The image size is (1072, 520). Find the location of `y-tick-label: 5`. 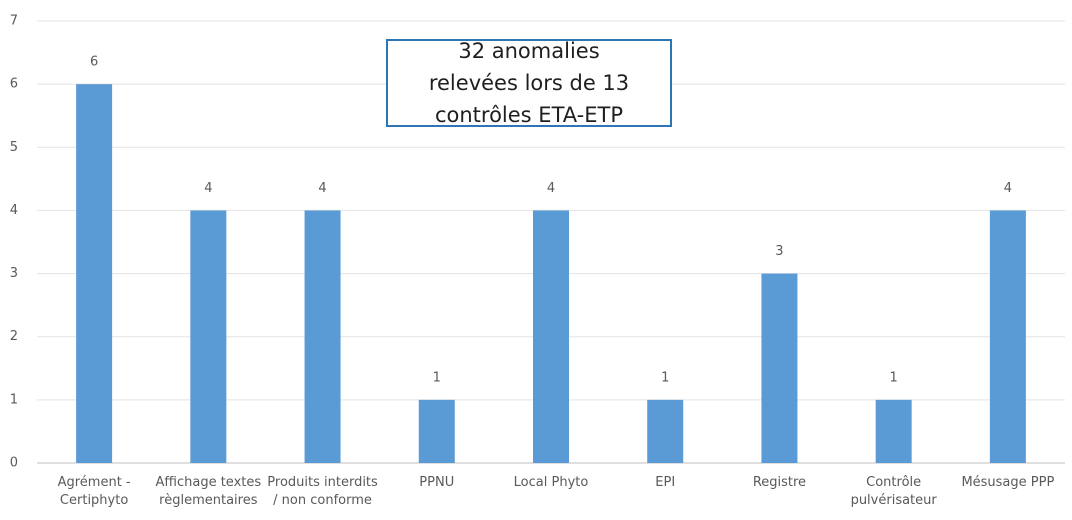

y-tick-label: 5 is located at coordinates (14, 147).